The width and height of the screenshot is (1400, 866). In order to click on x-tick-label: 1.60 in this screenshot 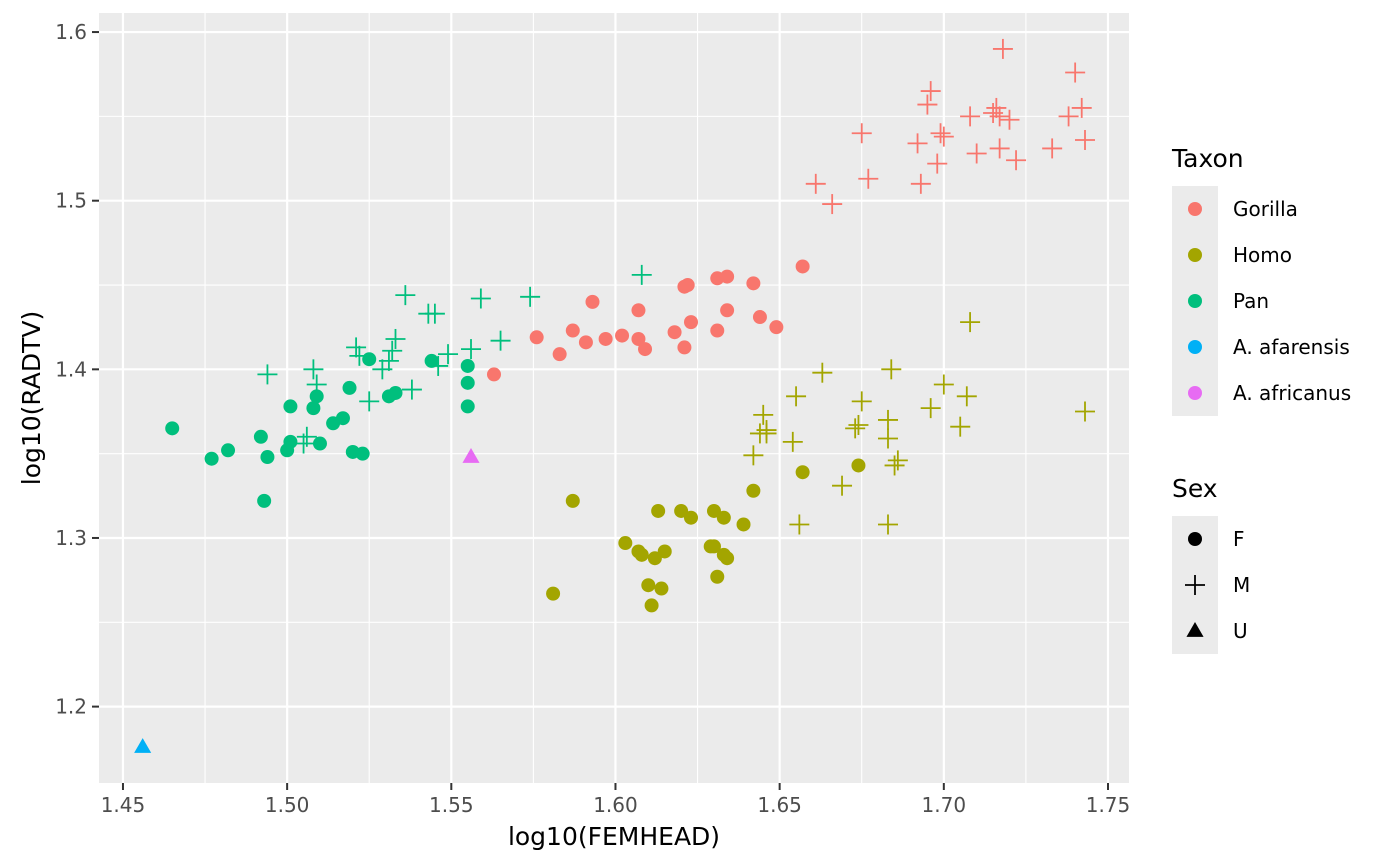, I will do `click(615, 805)`.